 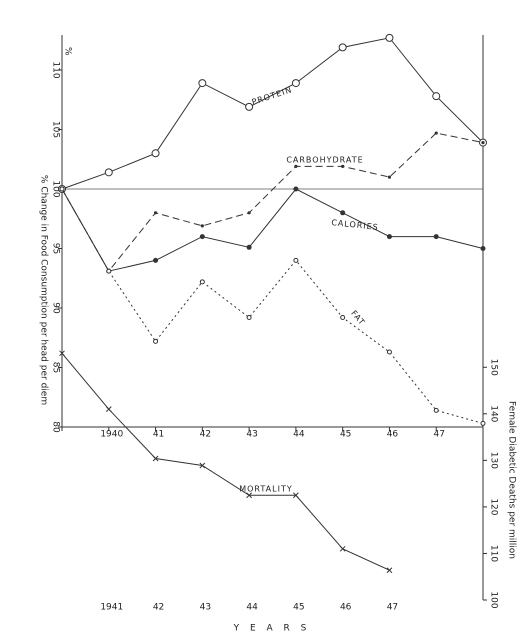 What do you see at coordinates (56, 248) in the screenshot?
I see `y-tick-label: 95` at bounding box center [56, 248].